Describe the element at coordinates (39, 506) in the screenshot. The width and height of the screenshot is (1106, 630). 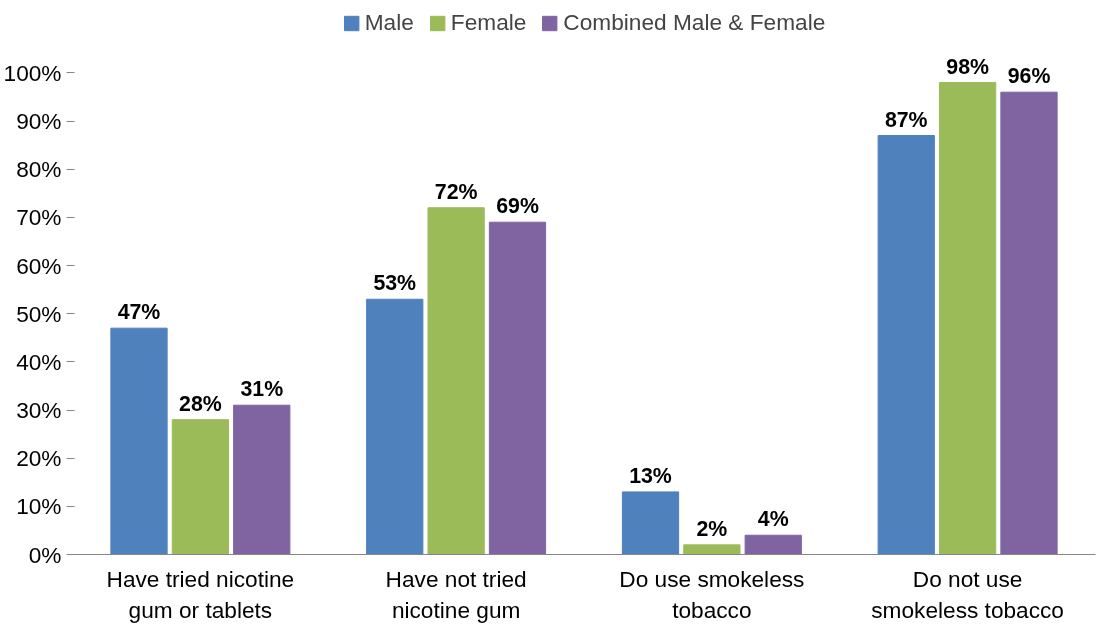
I see `y-tick-label: 10%` at that location.